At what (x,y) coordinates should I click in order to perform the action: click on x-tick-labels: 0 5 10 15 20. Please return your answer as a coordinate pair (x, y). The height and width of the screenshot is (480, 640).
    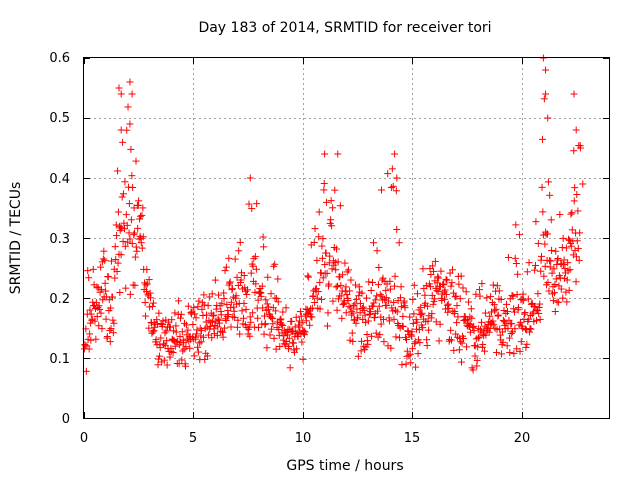
    Looking at the image, I should click on (305, 438).